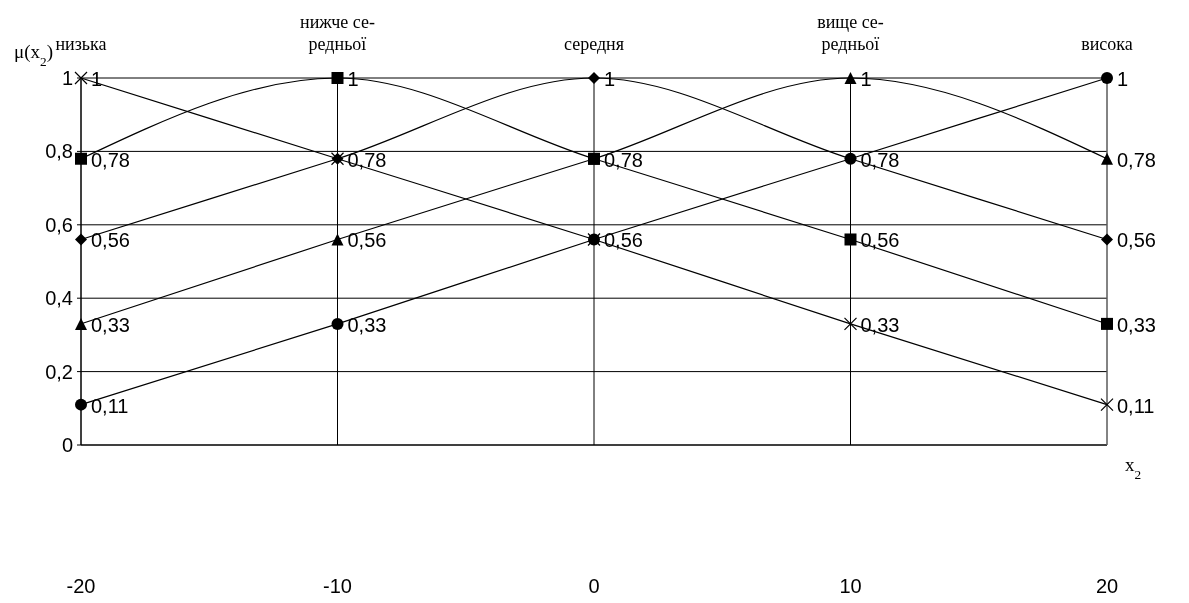 This screenshot has width=1189, height=603. What do you see at coordinates (850, 33) in the screenshot?
I see `series-label: вище се-редньої` at bounding box center [850, 33].